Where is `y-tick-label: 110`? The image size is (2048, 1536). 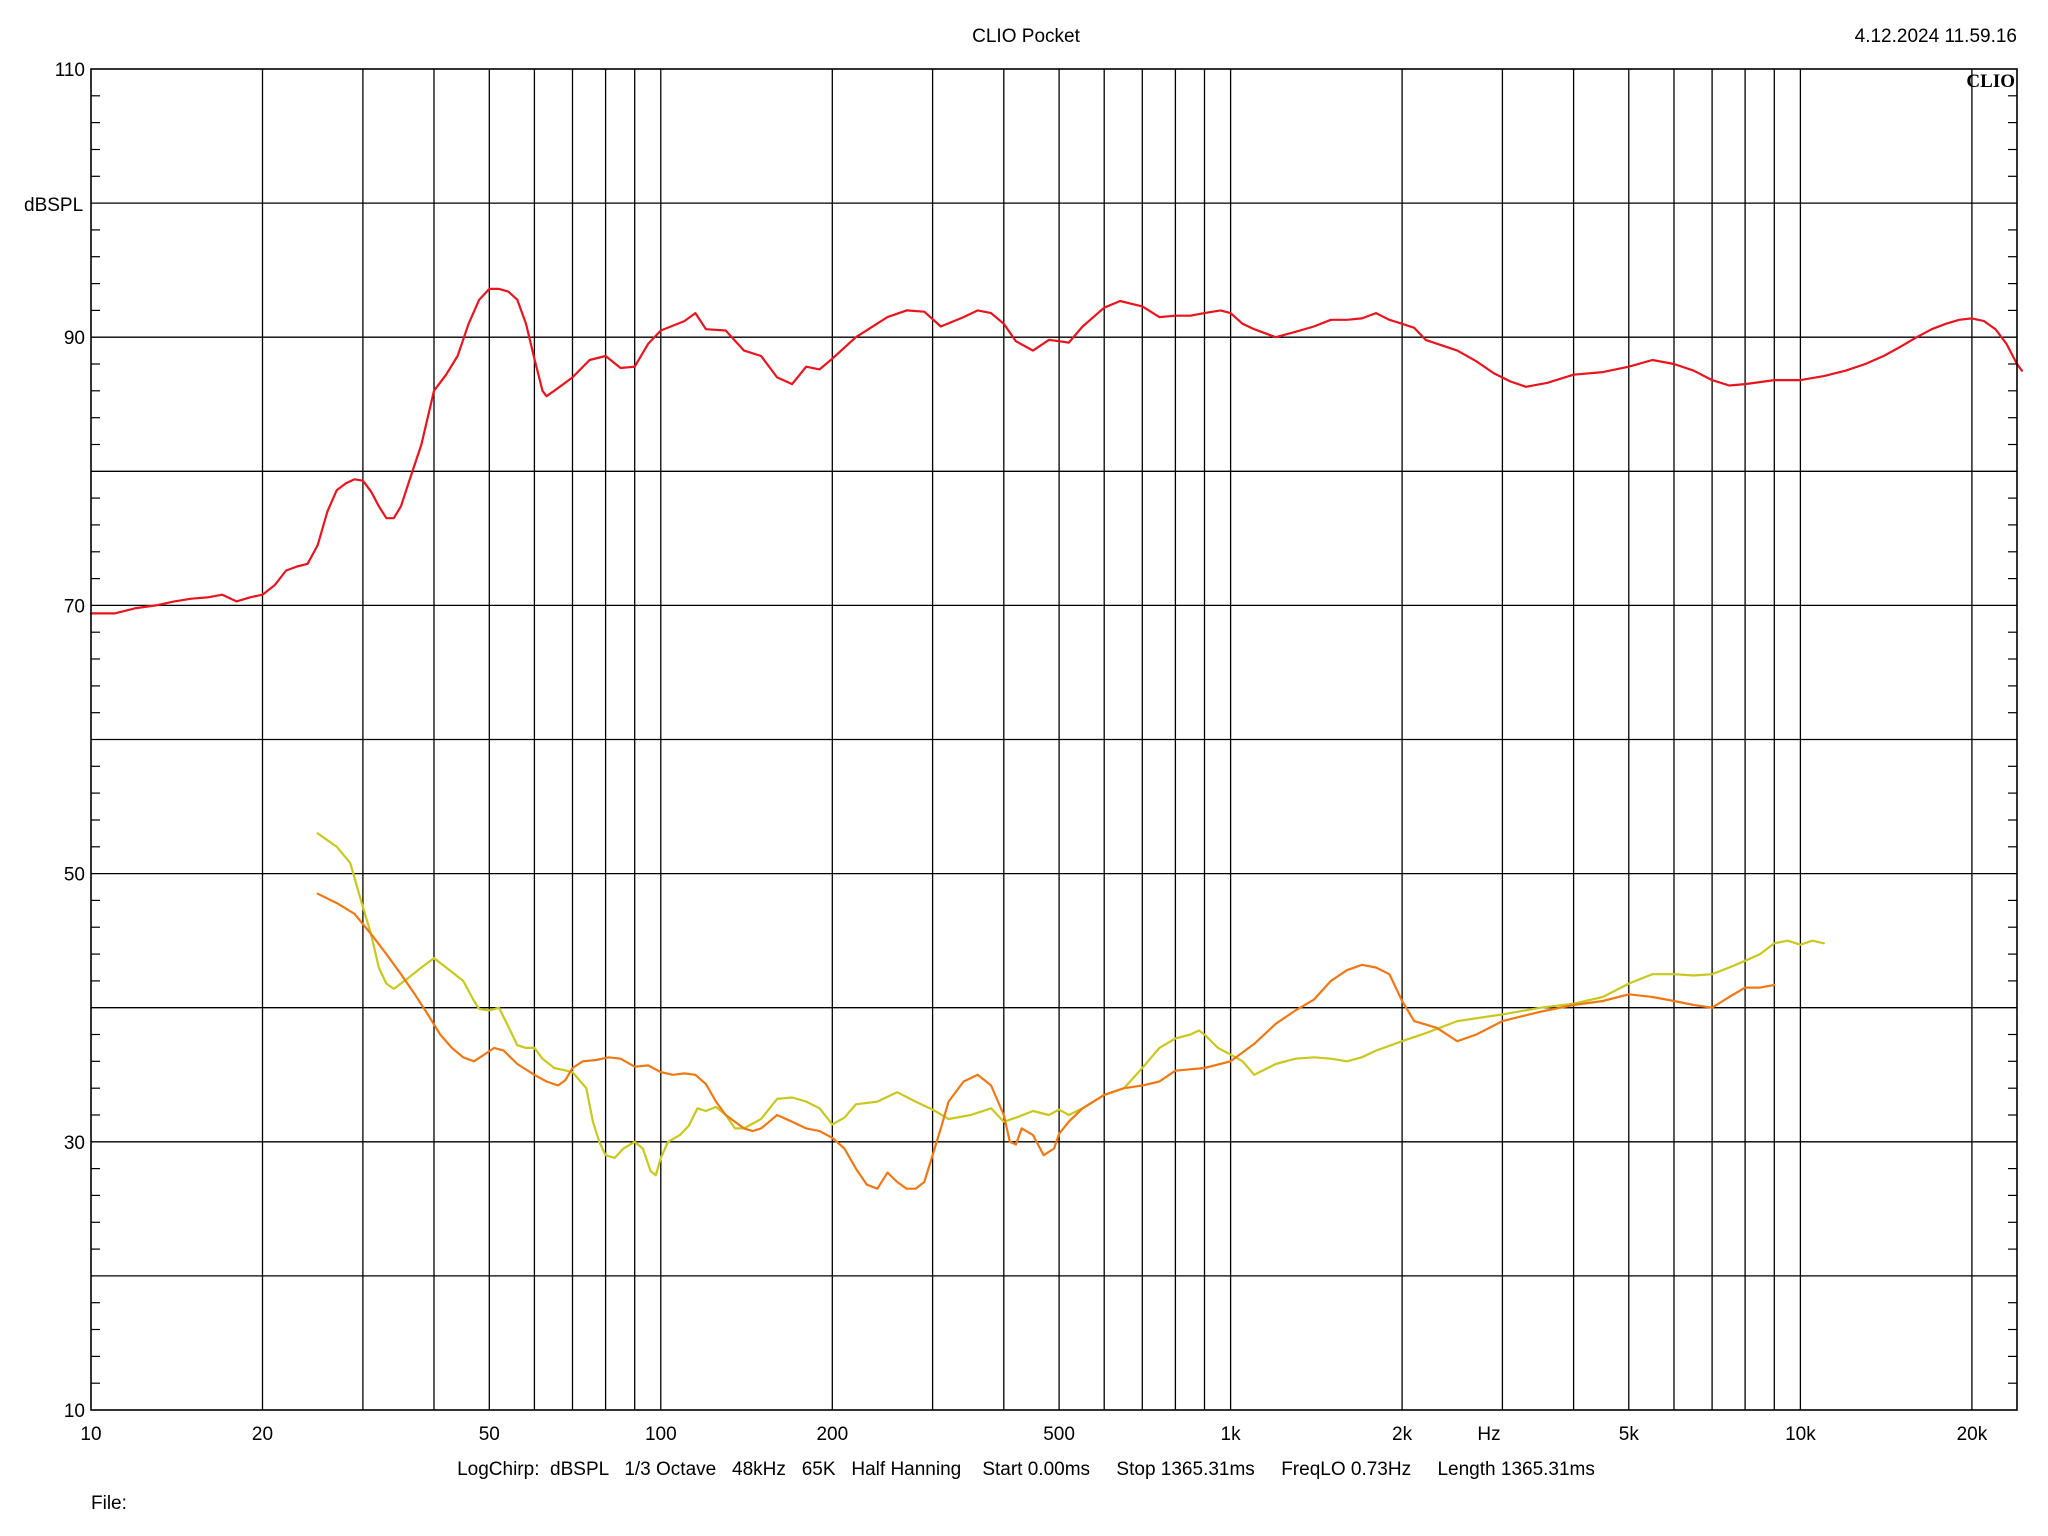 y-tick-label: 110 is located at coordinates (70, 70).